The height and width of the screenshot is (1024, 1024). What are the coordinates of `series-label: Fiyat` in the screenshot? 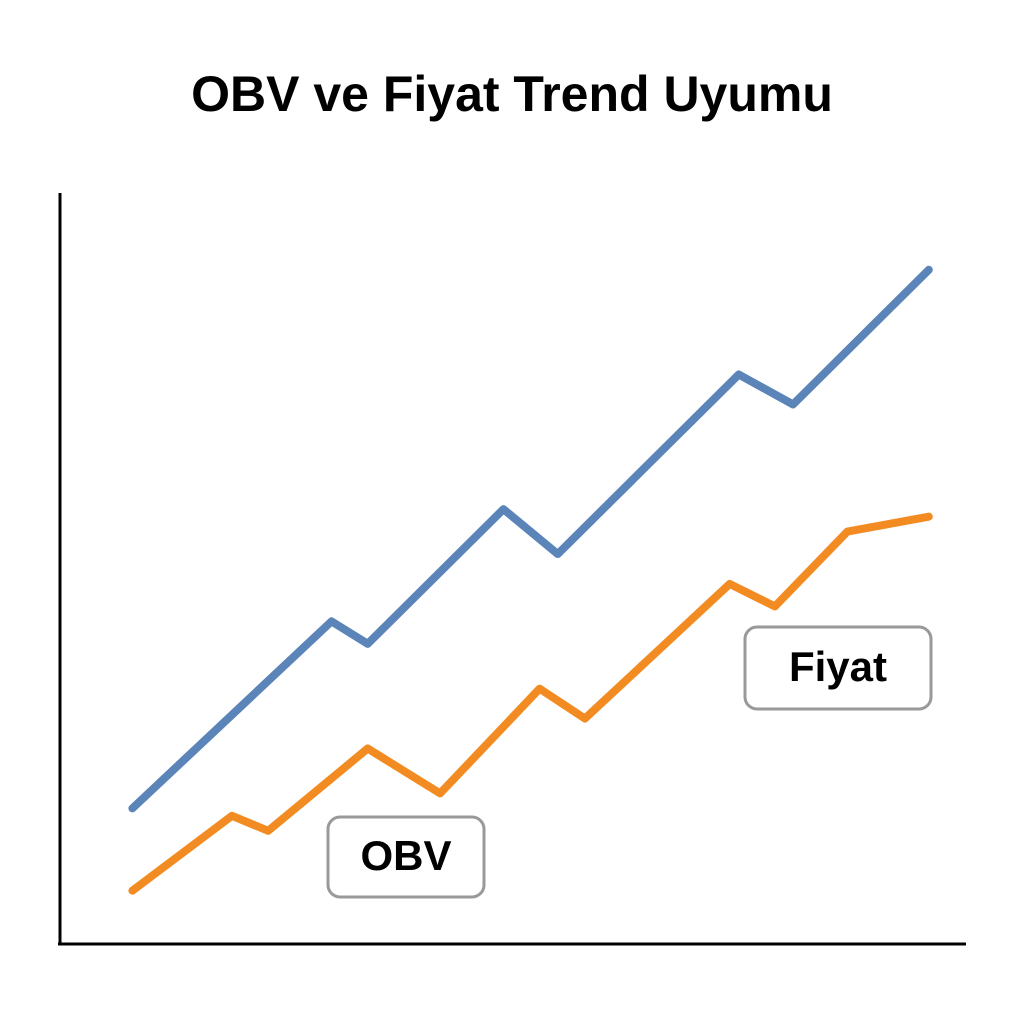 It's located at (838, 666).